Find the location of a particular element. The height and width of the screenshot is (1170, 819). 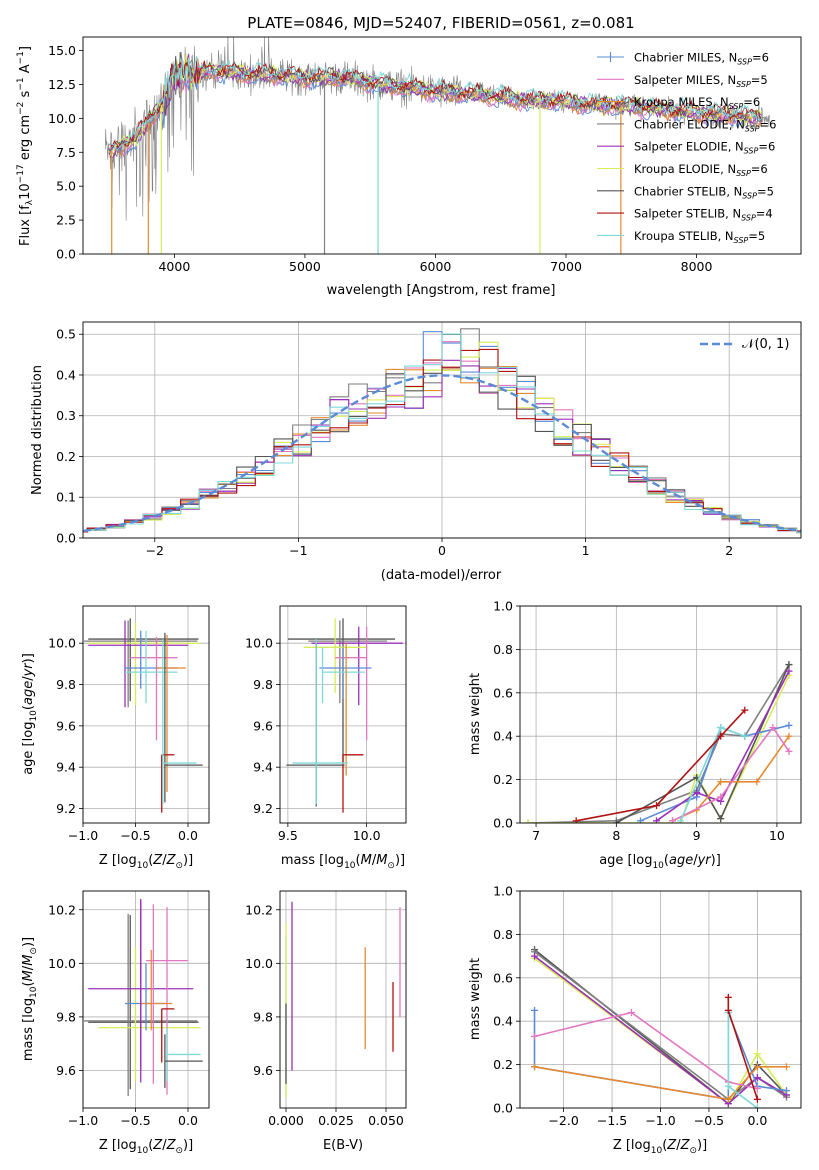

legend-label: Salpeter ELODIE, NSSP=6 is located at coordinates (704, 148).